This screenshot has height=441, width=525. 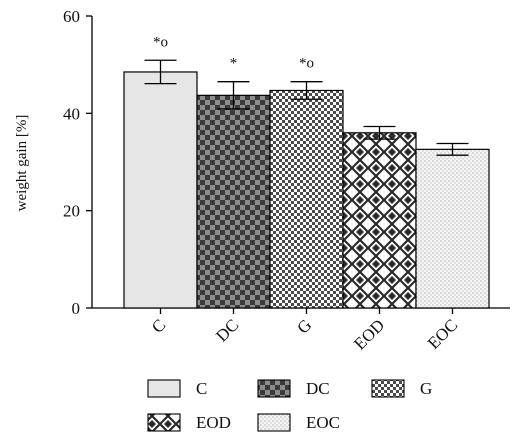 What do you see at coordinates (293, 388) in the screenshot?
I see `legend-item-dc: DC` at bounding box center [293, 388].